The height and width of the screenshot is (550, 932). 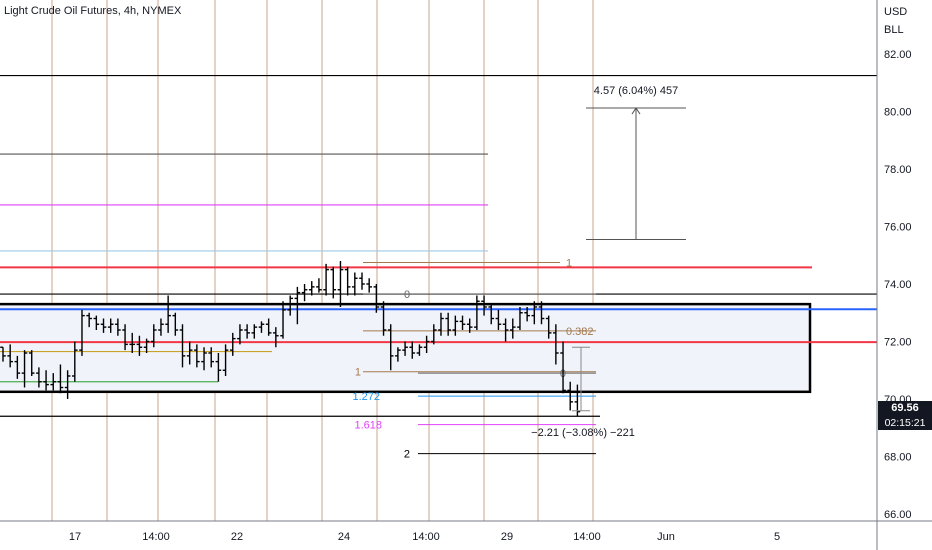 I want to click on time-tick-label: 5, so click(x=777, y=537).